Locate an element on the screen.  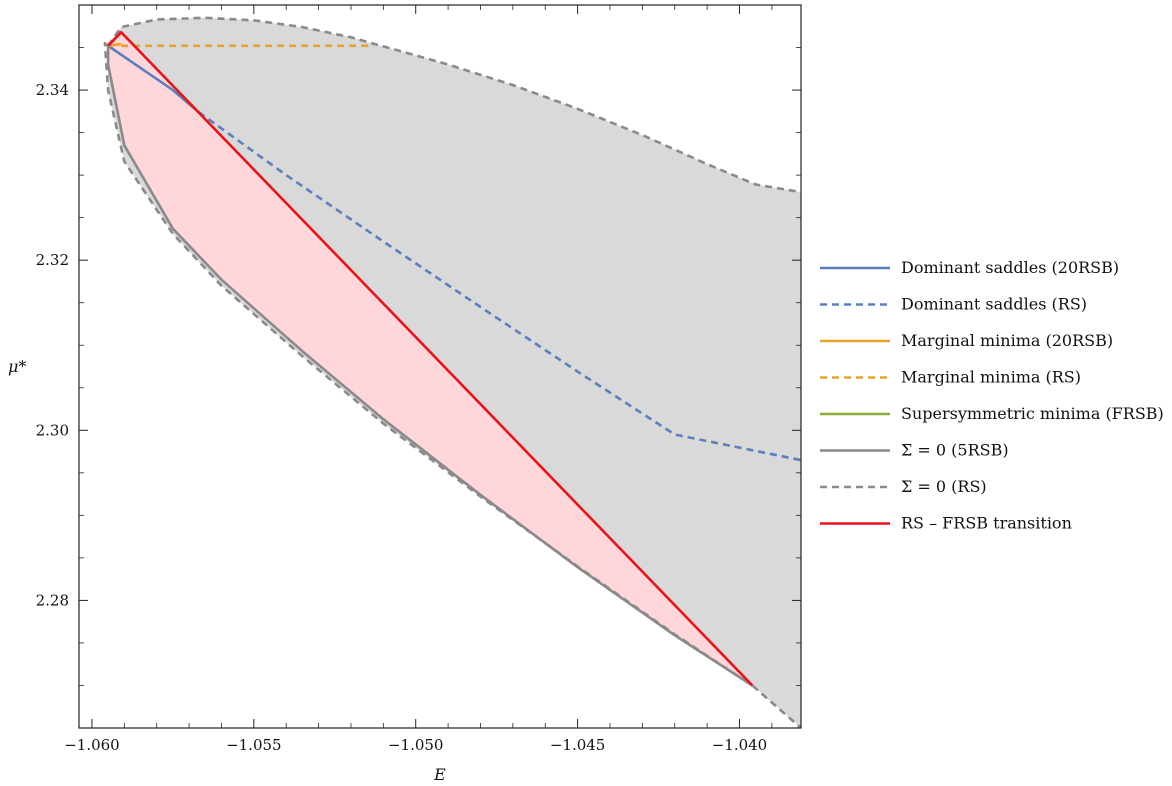
legend-item: Supersymmetric minima (FRSB) is located at coordinates (992, 413).